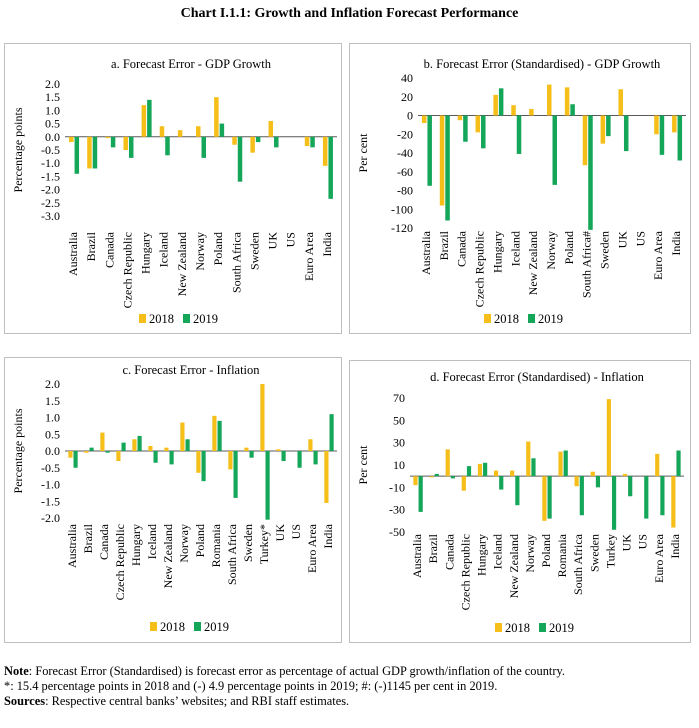 This screenshot has height=728, width=699. I want to click on x-tick-label: Poland, so click(218, 248).